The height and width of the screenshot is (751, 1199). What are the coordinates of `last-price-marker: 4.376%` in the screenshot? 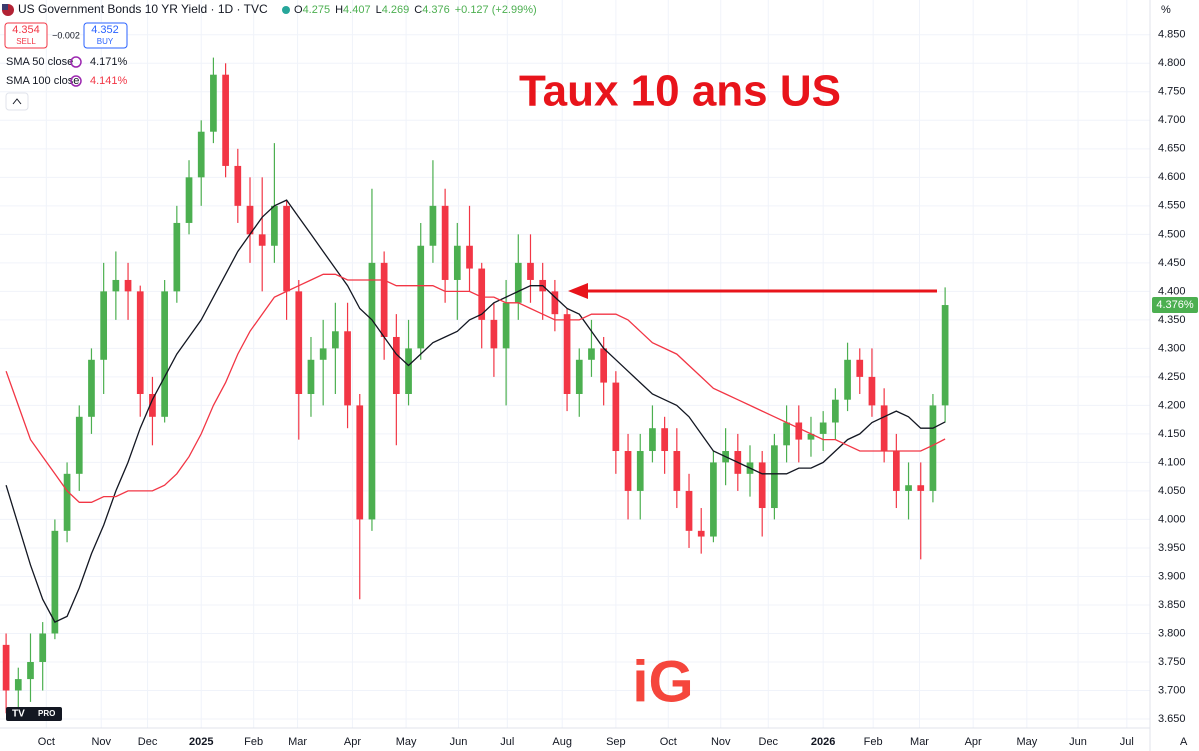 It's located at (1175, 305).